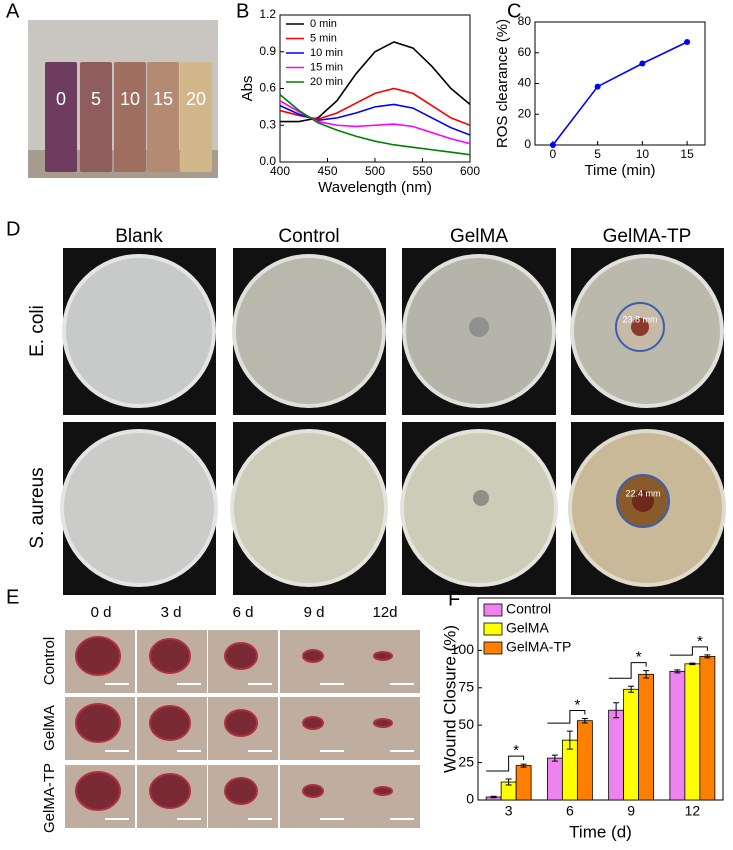  Describe the element at coordinates (597, 154) in the screenshot. I see `x-tick-label: 5` at that location.